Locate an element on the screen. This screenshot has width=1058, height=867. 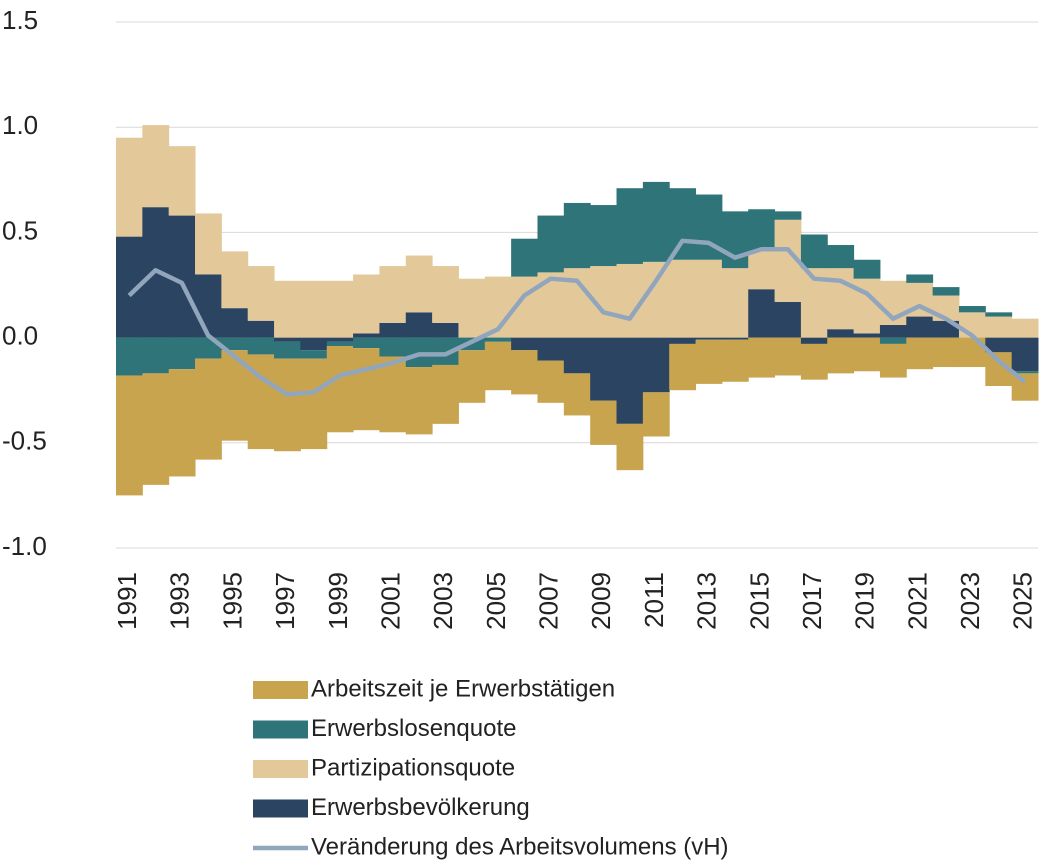
y-tick-label: 1.0 is located at coordinates (20, 125).